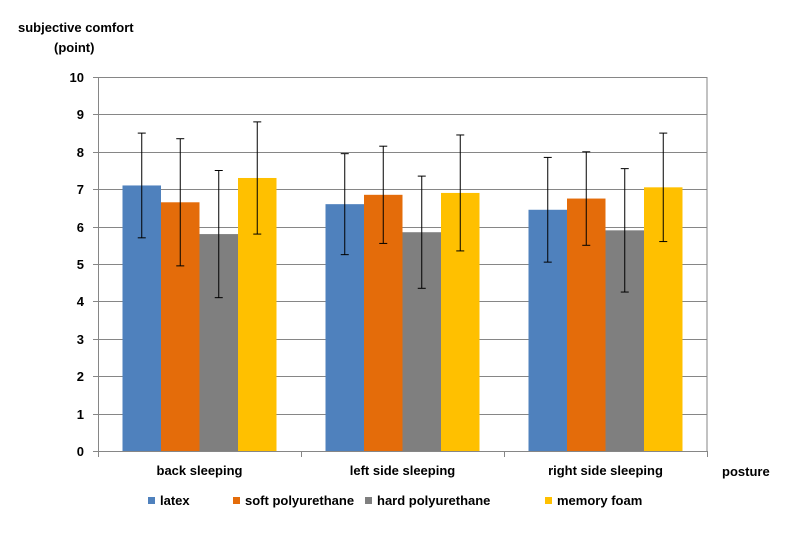 The height and width of the screenshot is (534, 791). I want to click on y-tick-label-9: 9, so click(80, 114).